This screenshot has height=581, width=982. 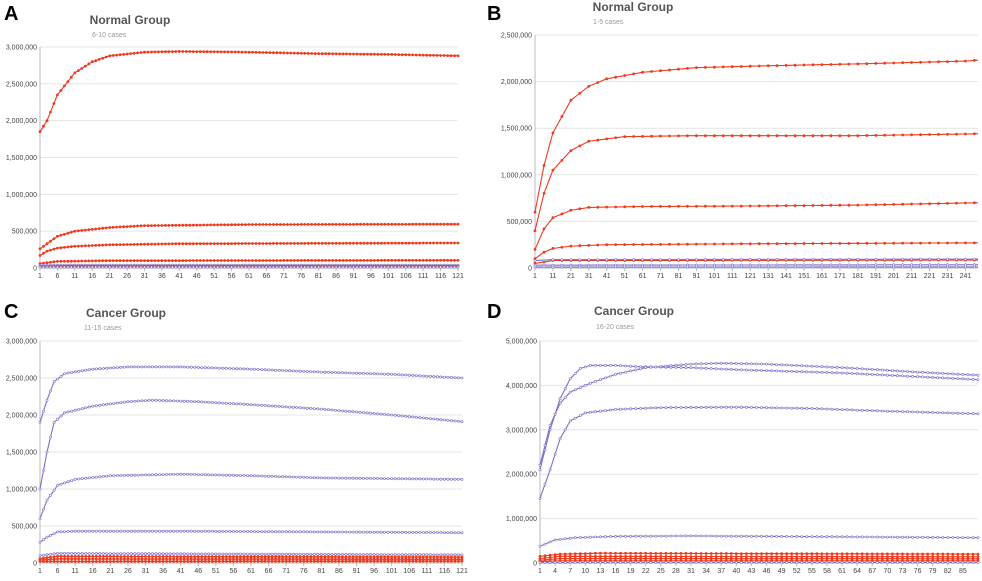 What do you see at coordinates (721, 571) in the screenshot?
I see `x-tick-label: 37` at bounding box center [721, 571].